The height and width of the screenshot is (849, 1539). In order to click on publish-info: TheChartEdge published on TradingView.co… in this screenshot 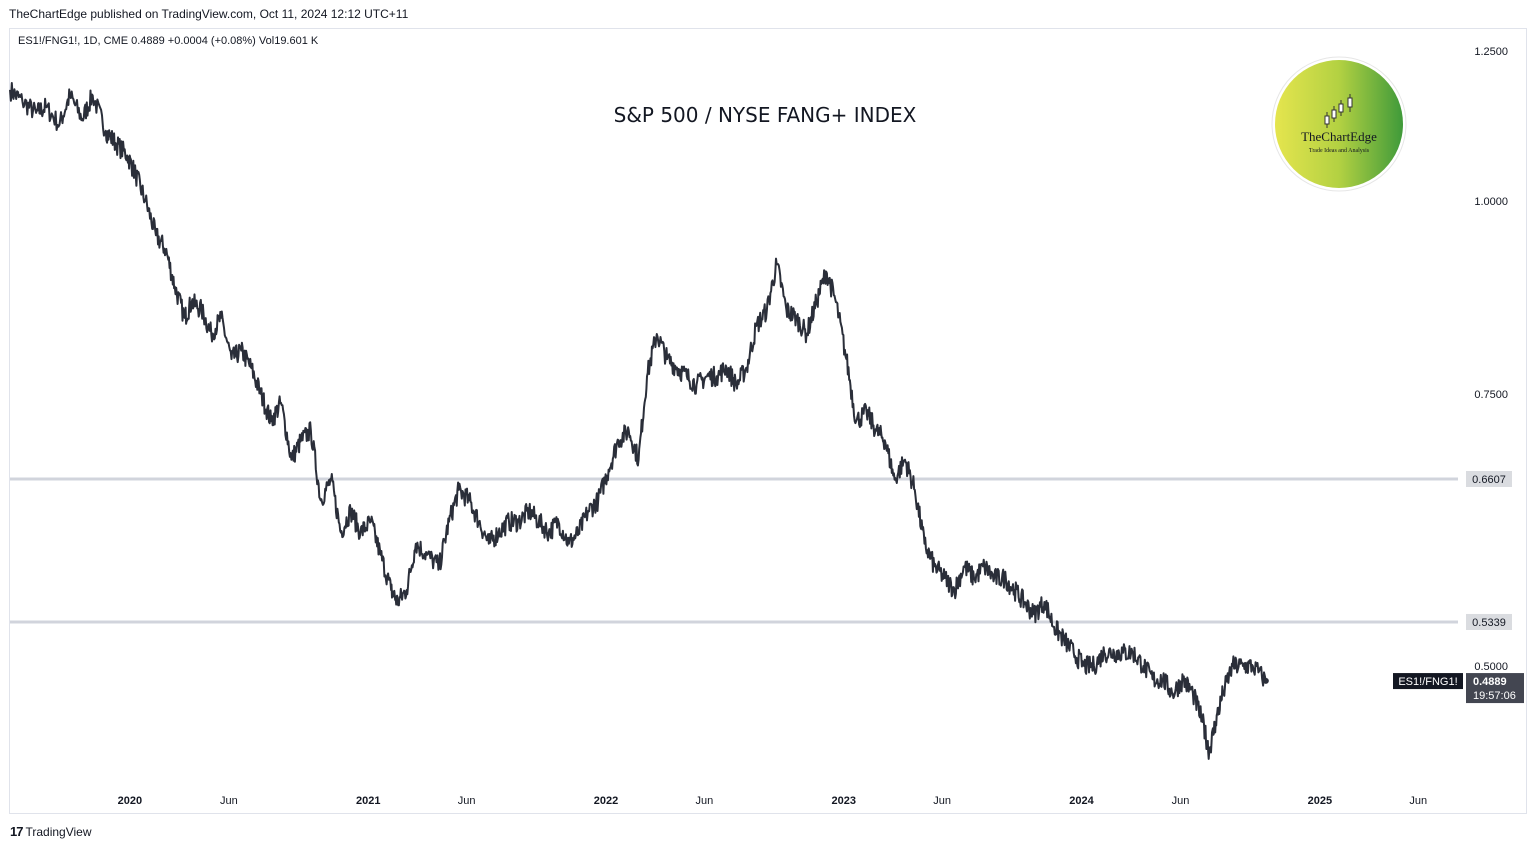, I will do `click(209, 14)`.